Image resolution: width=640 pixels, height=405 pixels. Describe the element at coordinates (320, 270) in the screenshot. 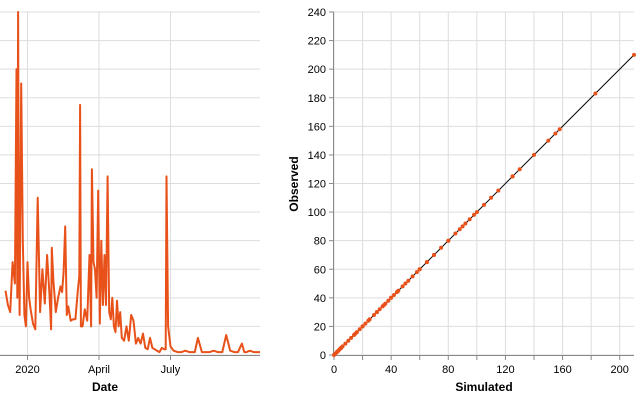

I see `y-tick-label: 60` at that location.